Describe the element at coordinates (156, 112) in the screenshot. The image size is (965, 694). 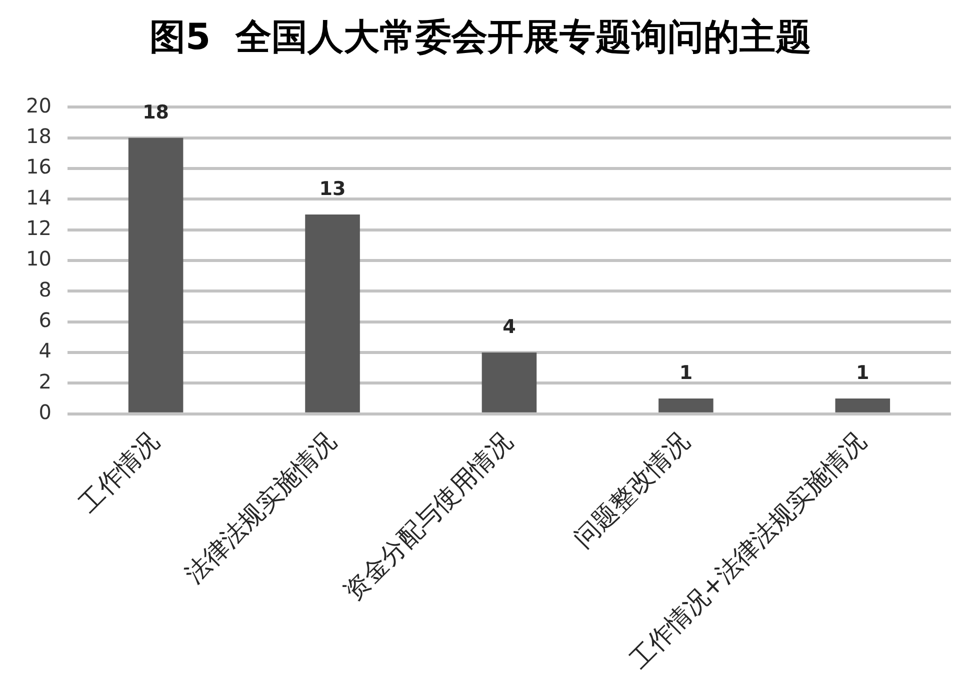
I see `data-label: 18` at that location.